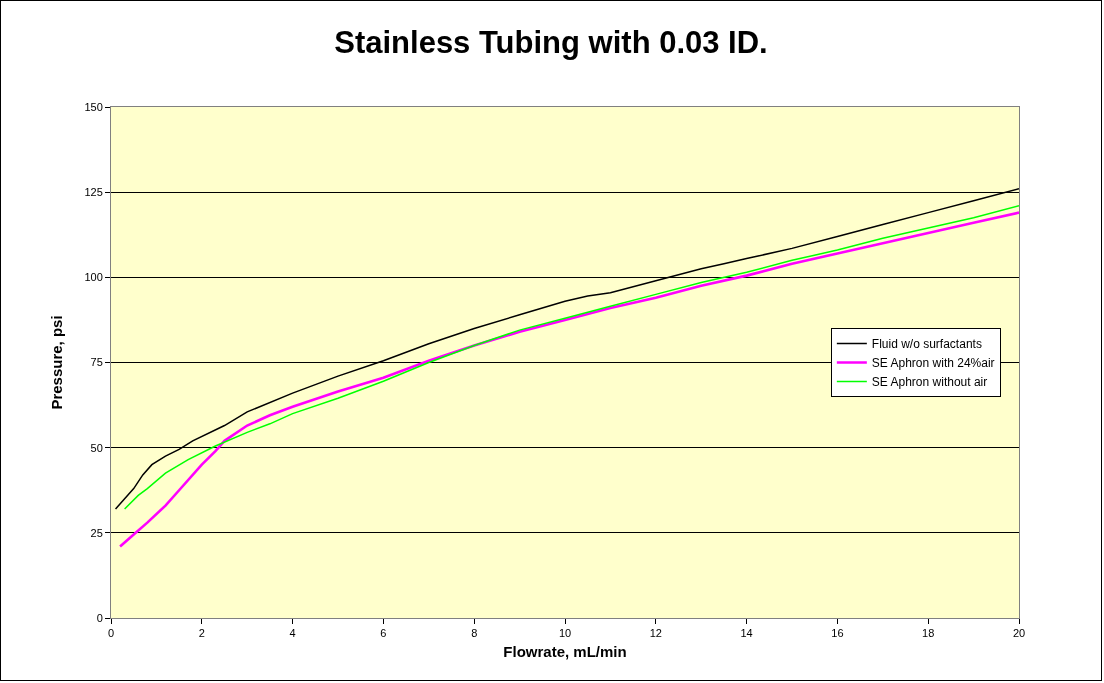 Image resolution: width=1104 pixels, height=683 pixels. I want to click on x-tick-label: 16, so click(837, 633).